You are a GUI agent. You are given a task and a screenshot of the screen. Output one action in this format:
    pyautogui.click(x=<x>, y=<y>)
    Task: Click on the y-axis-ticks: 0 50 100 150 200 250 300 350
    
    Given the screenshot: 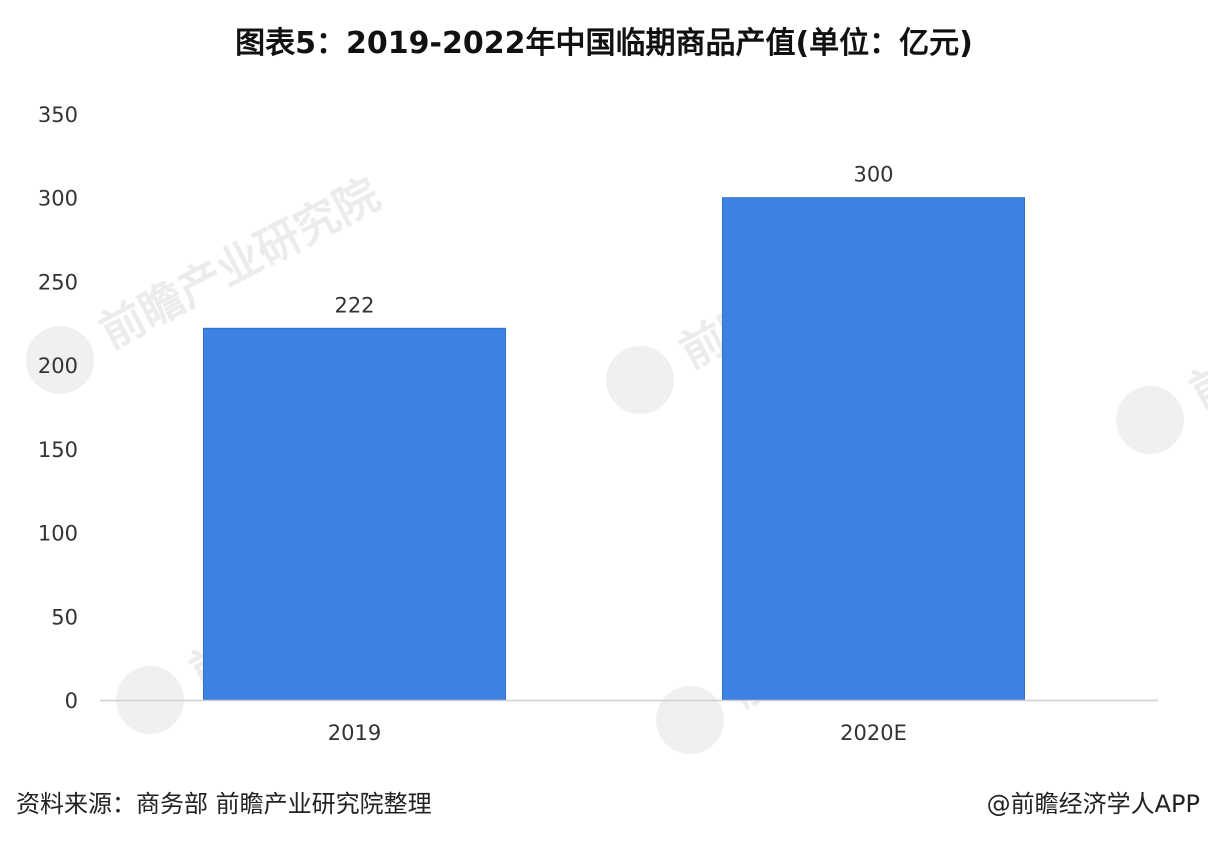 What is the action you would take?
    pyautogui.click(x=58, y=408)
    